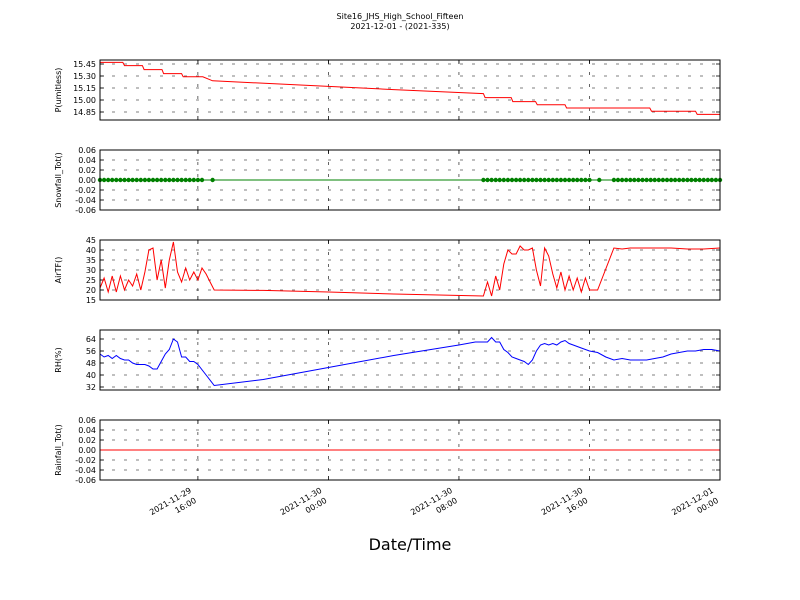 The height and width of the screenshot is (600, 800). Describe the element at coordinates (91, 260) in the screenshot. I see `y-tick-label: 35` at that location.